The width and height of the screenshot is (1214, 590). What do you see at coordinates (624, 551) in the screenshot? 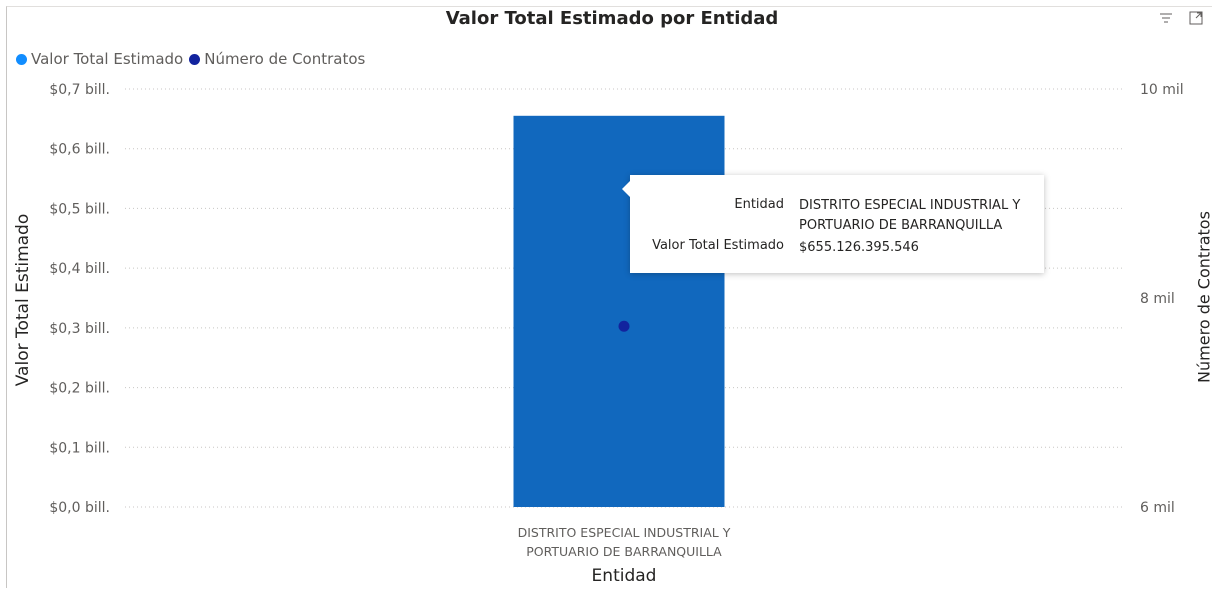
I see `x-tick-label: PORTUARIO DE BARRANQUILLA` at bounding box center [624, 551].